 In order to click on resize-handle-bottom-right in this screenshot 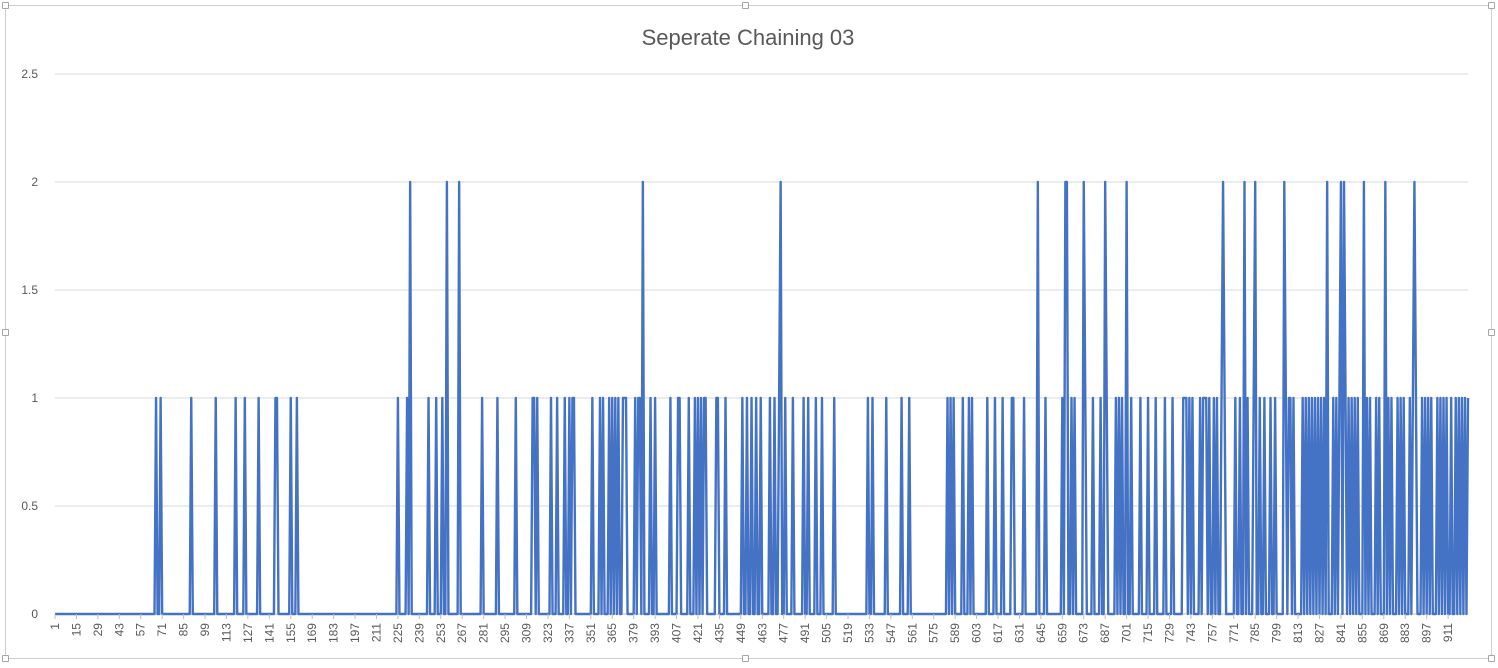, I will do `click(1491, 658)`.